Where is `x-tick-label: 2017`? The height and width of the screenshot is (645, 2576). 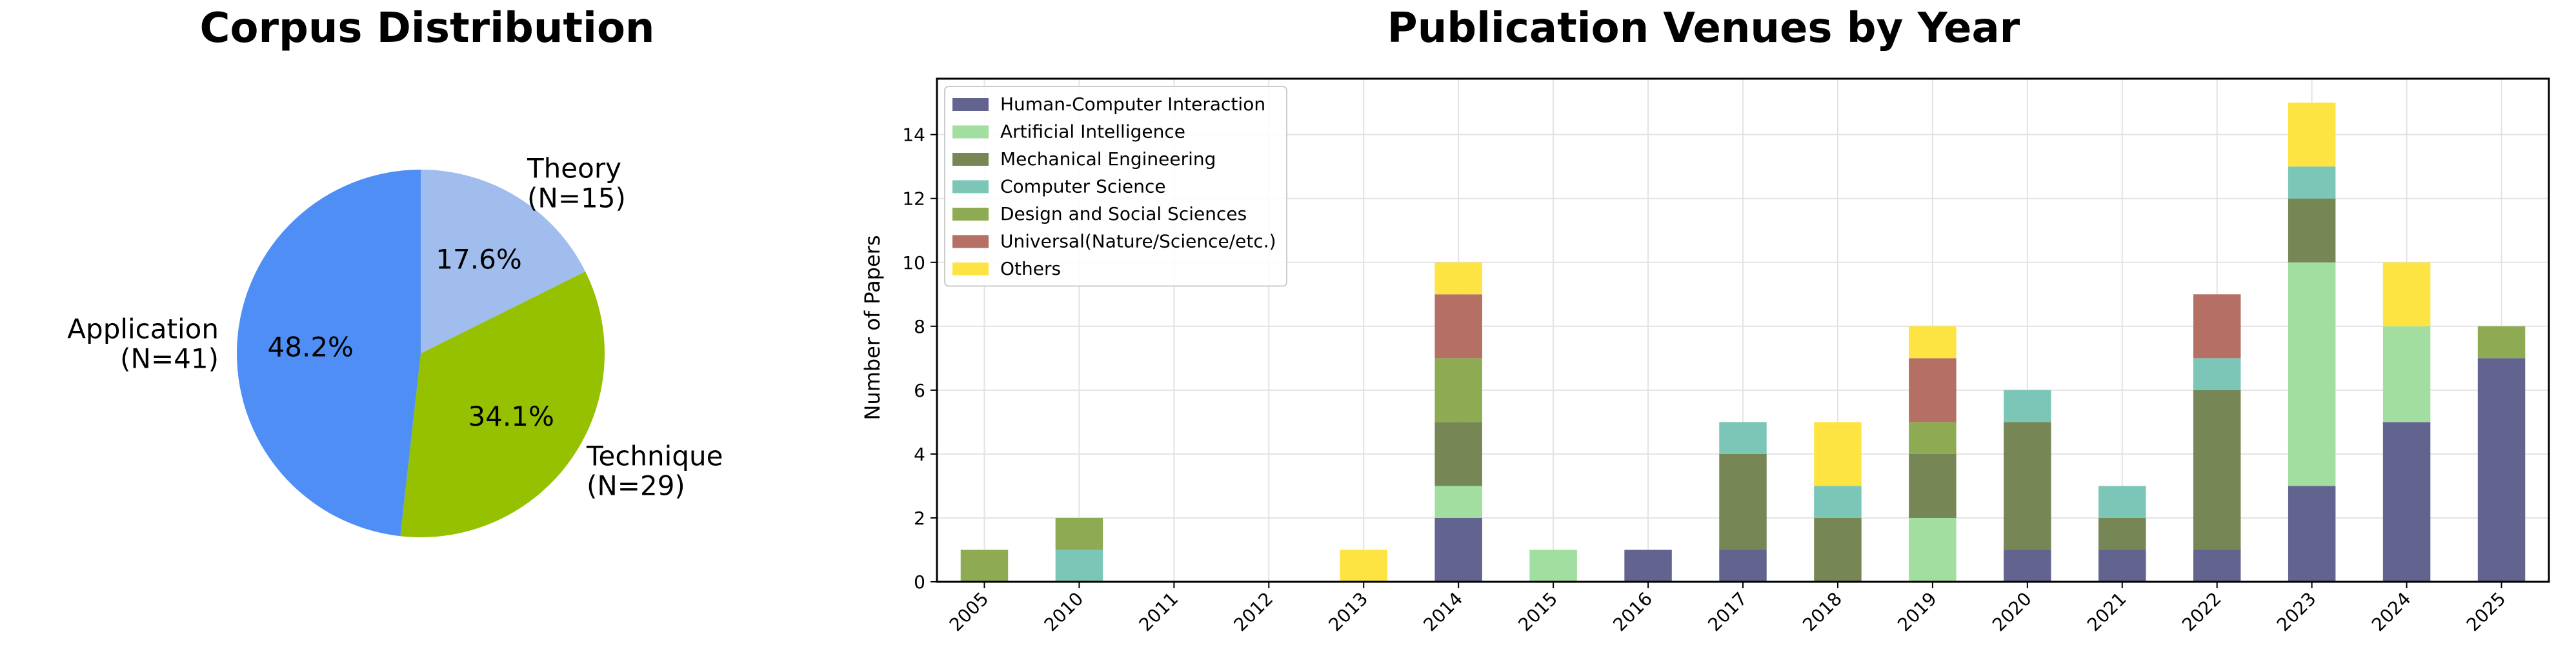
x-tick-label: 2017 is located at coordinates (1727, 612).